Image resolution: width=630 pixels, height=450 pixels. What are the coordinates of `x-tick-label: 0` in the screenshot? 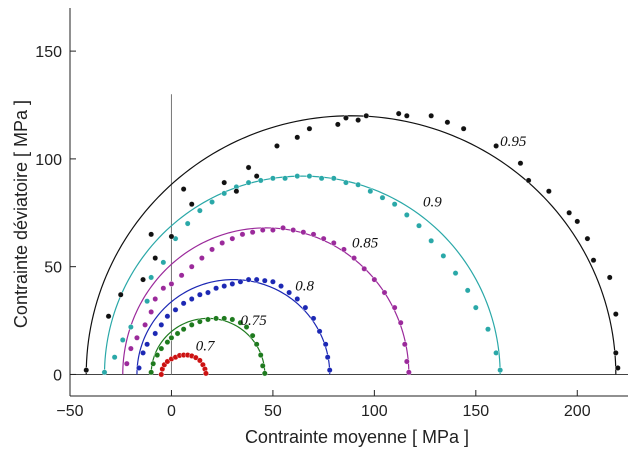 It's located at (171, 411).